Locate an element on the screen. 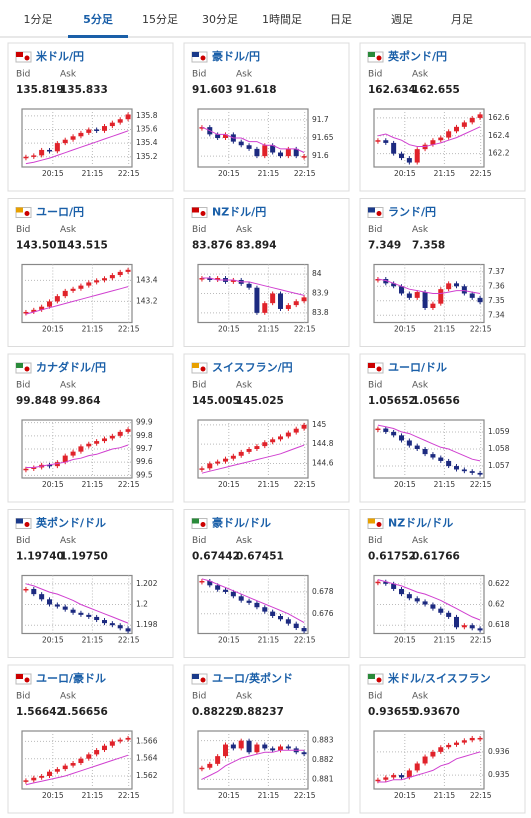  y-tick-label: 7.34 is located at coordinates (496, 314).